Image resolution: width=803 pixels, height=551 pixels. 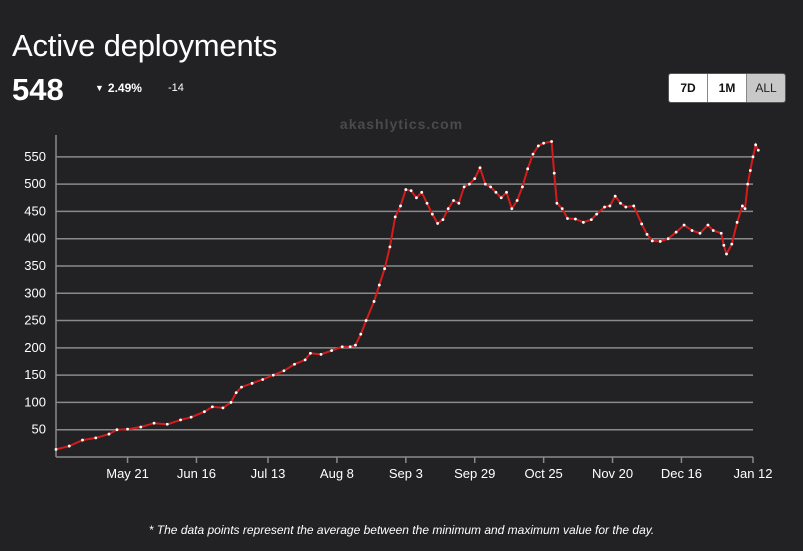 I want to click on x-tick-label: Sep 29, so click(x=474, y=473).